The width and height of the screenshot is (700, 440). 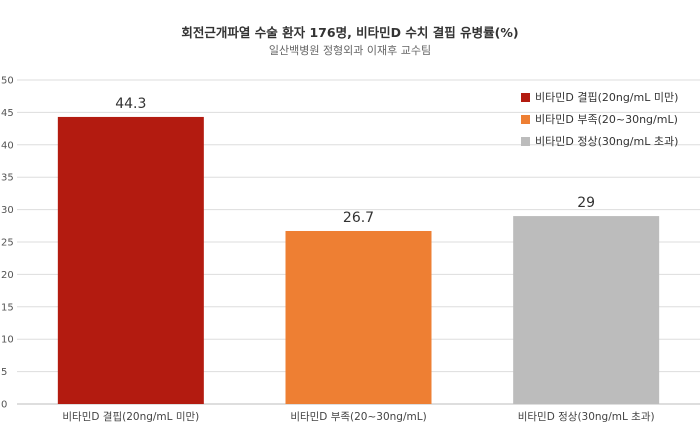 I want to click on legend-label-insufficient: 비타민D 부족(20~30ng/mL), so click(x=606, y=119).